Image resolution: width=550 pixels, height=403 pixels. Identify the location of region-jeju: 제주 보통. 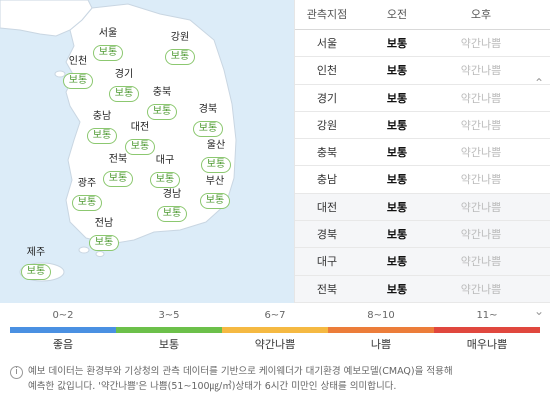
(36, 263).